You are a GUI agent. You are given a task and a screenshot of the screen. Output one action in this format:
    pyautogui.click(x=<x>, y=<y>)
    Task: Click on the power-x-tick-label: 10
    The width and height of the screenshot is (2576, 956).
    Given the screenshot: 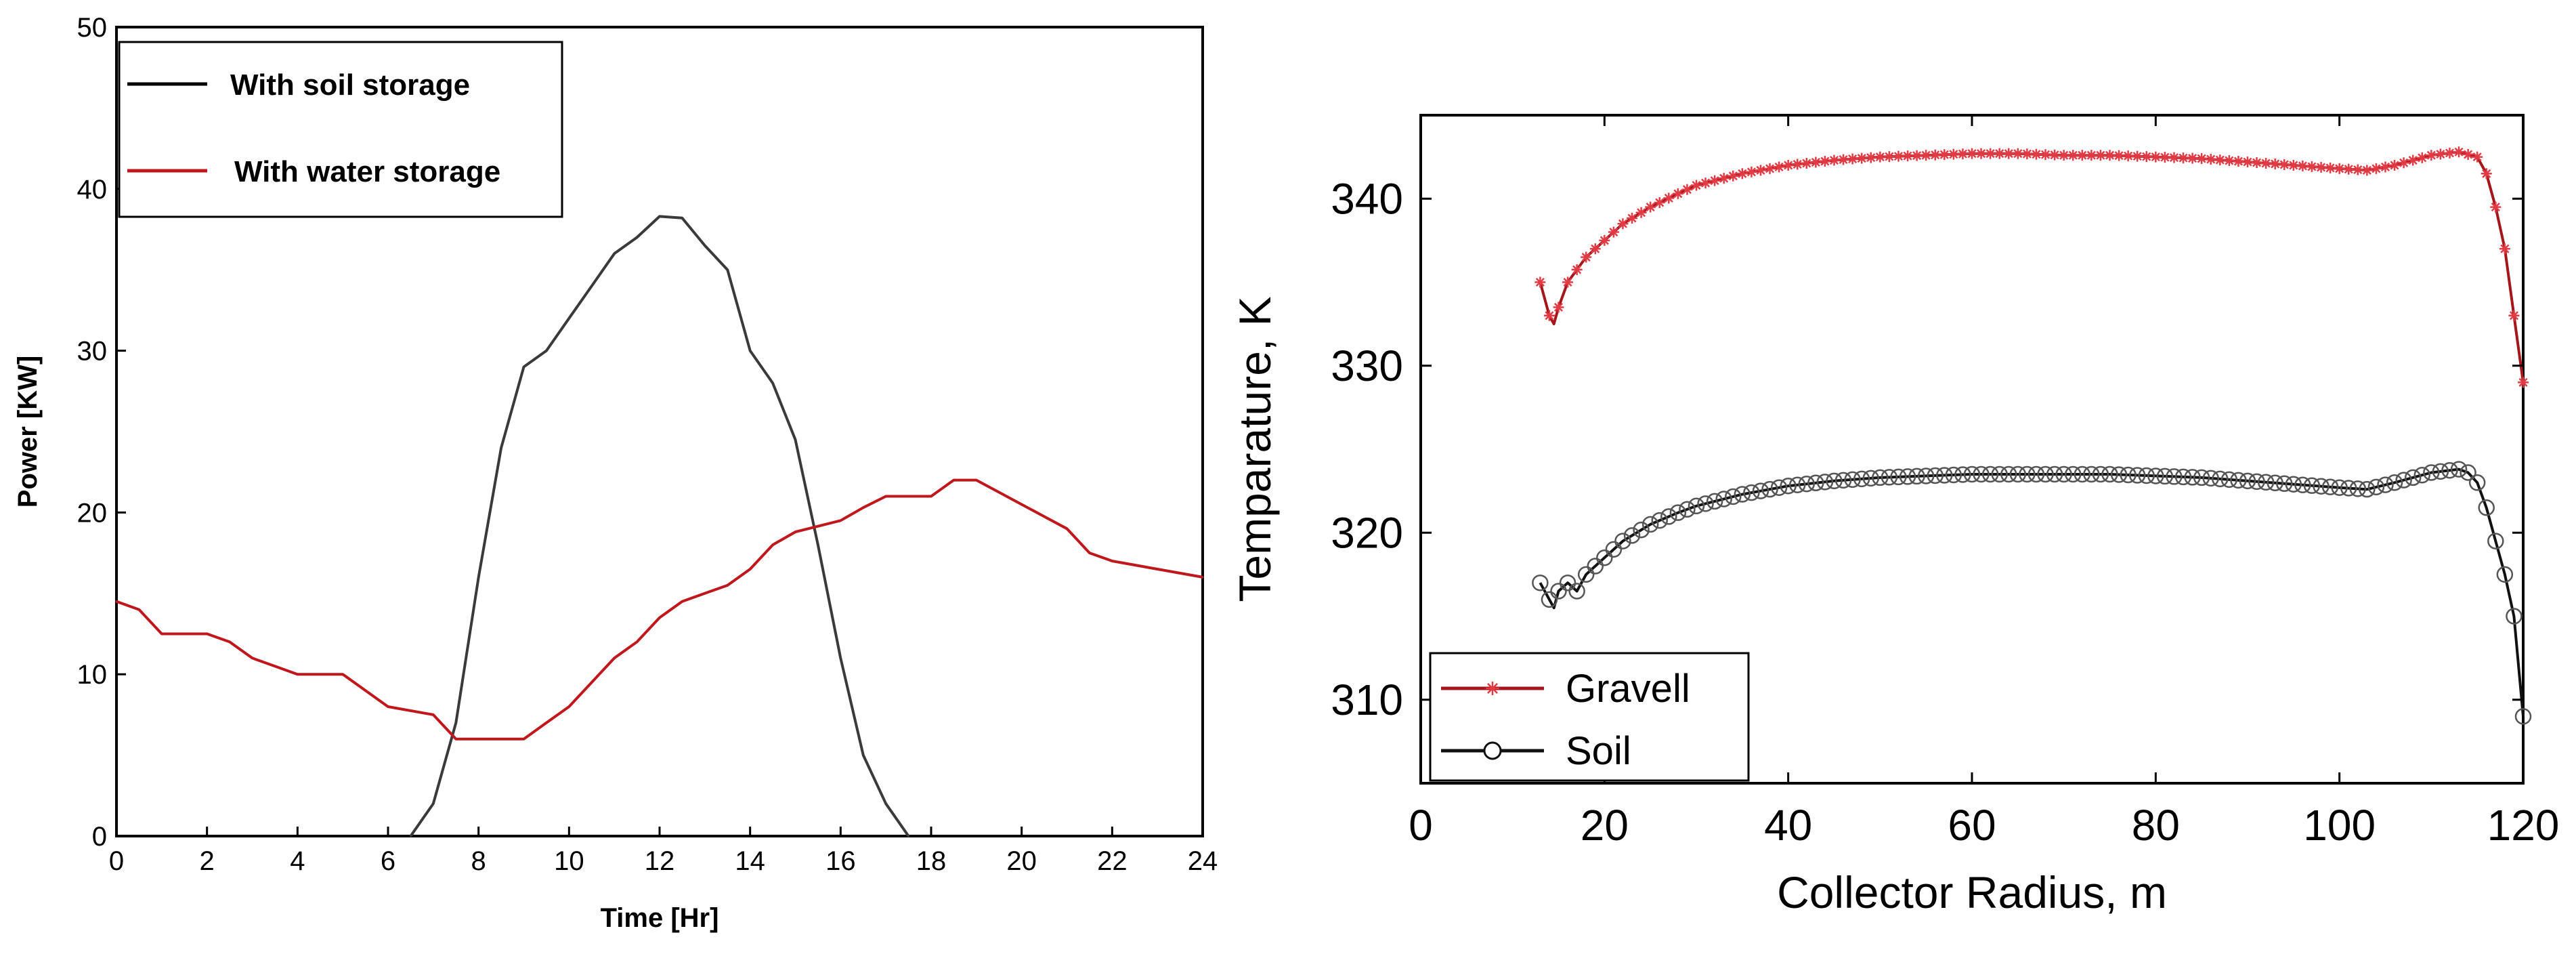 What is the action you would take?
    pyautogui.click(x=569, y=861)
    